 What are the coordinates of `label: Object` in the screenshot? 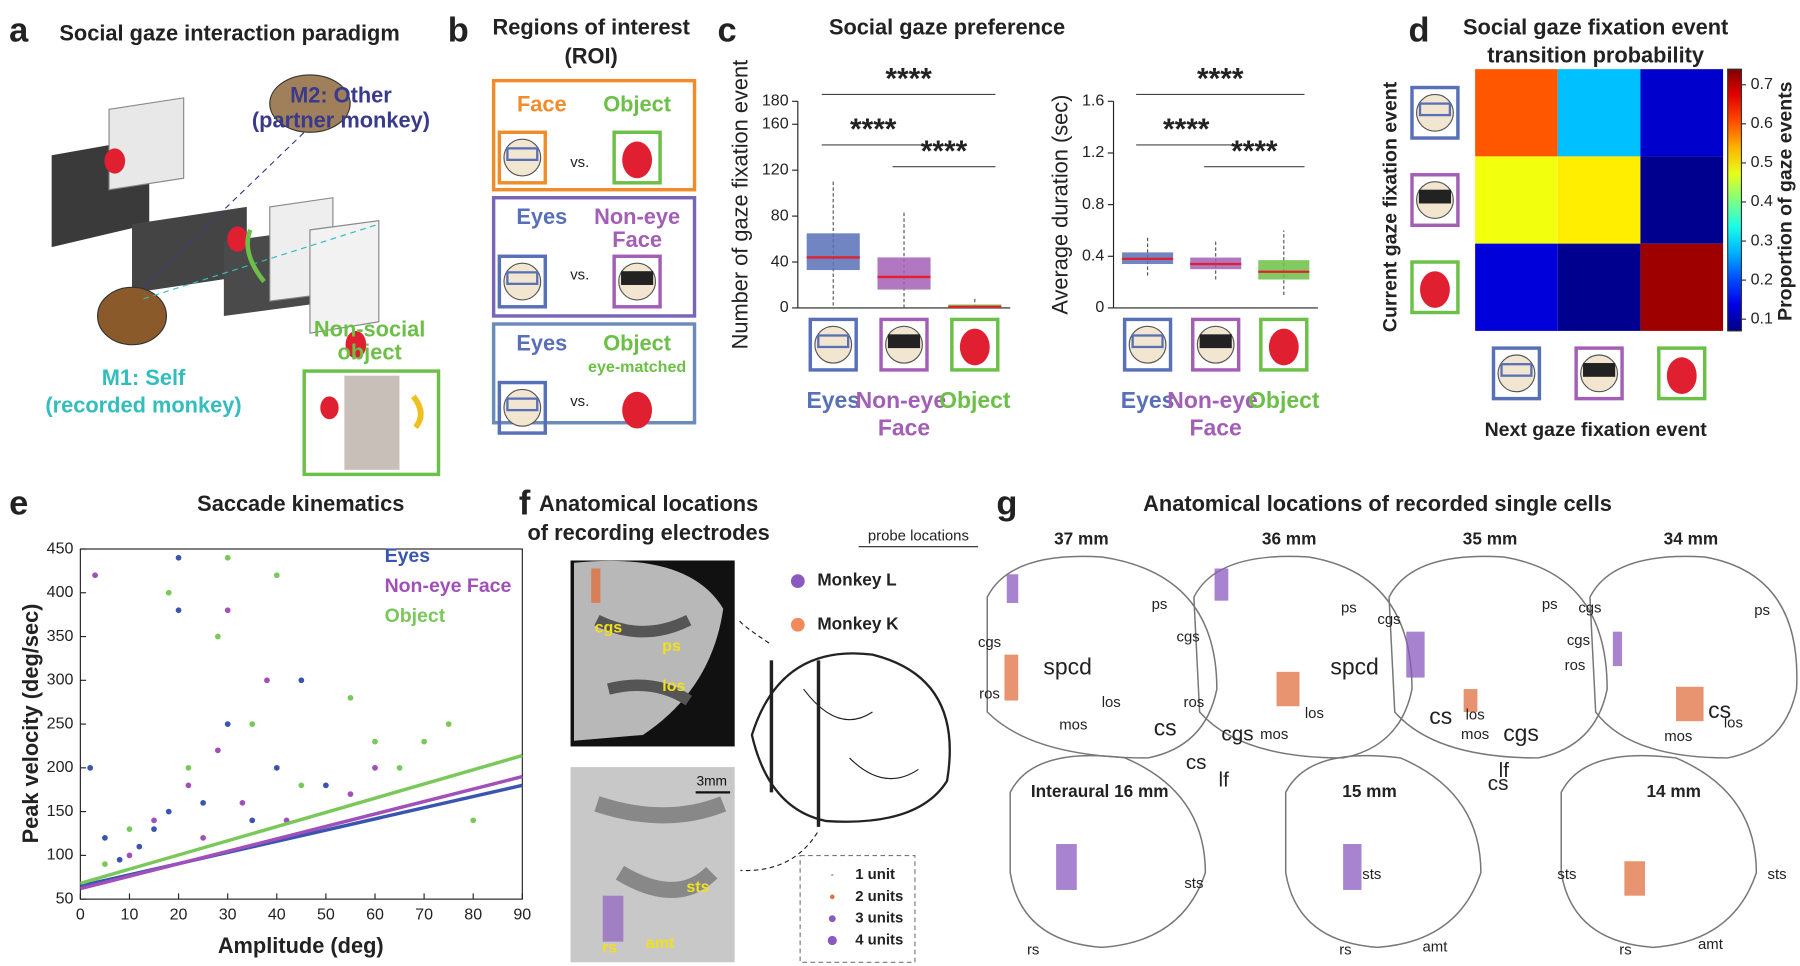 It's located at (637, 104).